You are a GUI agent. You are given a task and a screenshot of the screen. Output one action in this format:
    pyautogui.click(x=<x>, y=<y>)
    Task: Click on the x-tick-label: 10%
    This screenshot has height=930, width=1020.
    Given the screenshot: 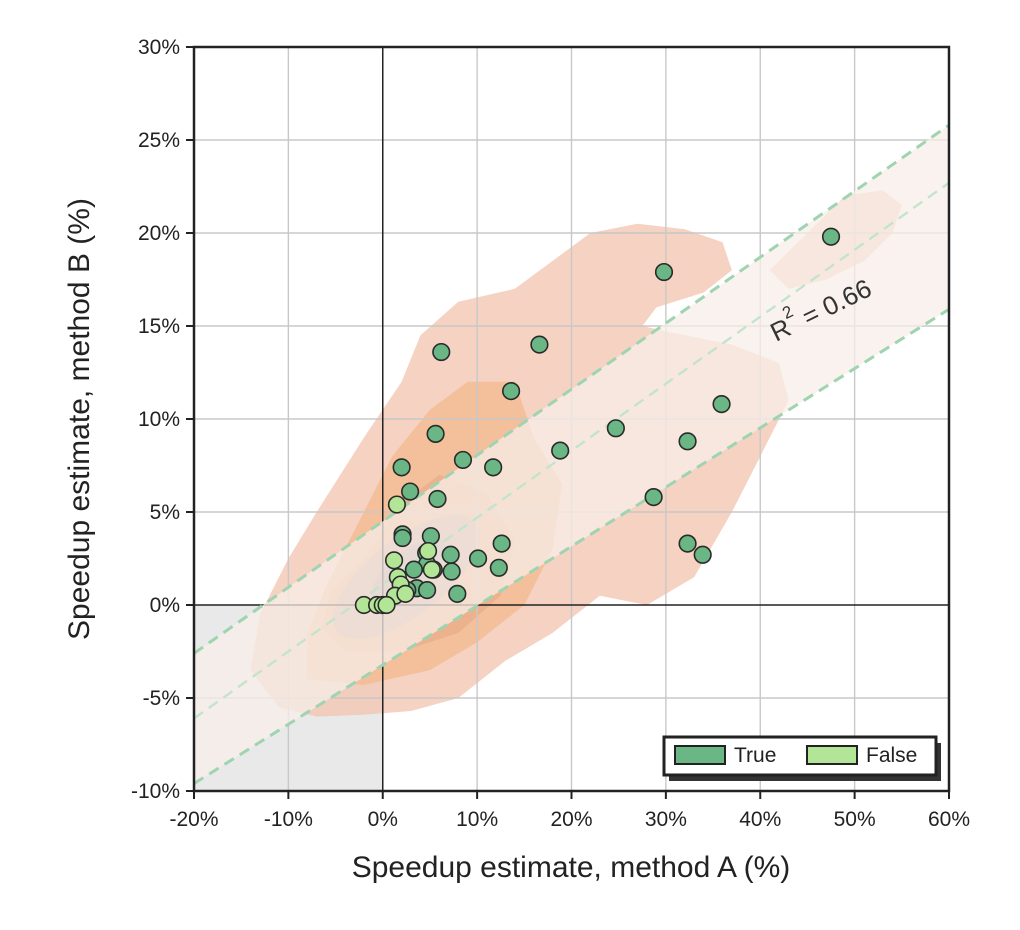 What is the action you would take?
    pyautogui.click(x=477, y=819)
    